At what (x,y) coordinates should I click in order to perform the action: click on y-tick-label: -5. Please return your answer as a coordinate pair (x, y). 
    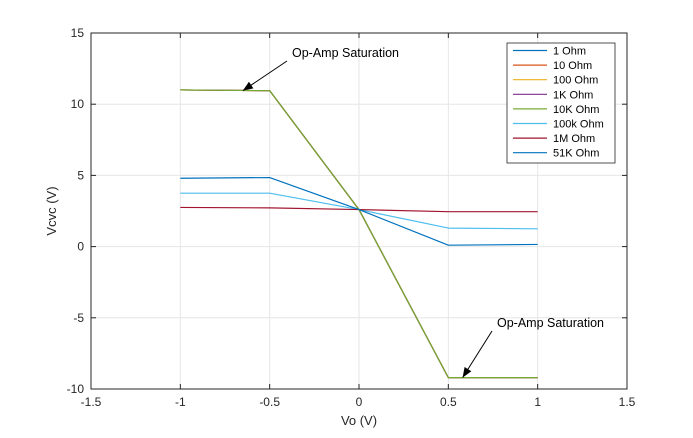
    Looking at the image, I should click on (78, 318).